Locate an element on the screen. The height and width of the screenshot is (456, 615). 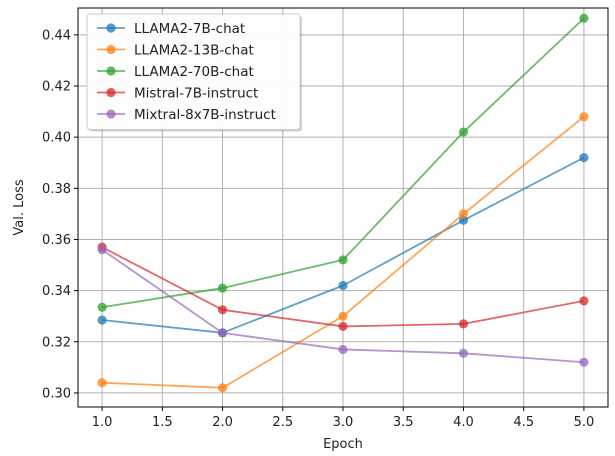
legend-box is located at coordinates (193, 71).